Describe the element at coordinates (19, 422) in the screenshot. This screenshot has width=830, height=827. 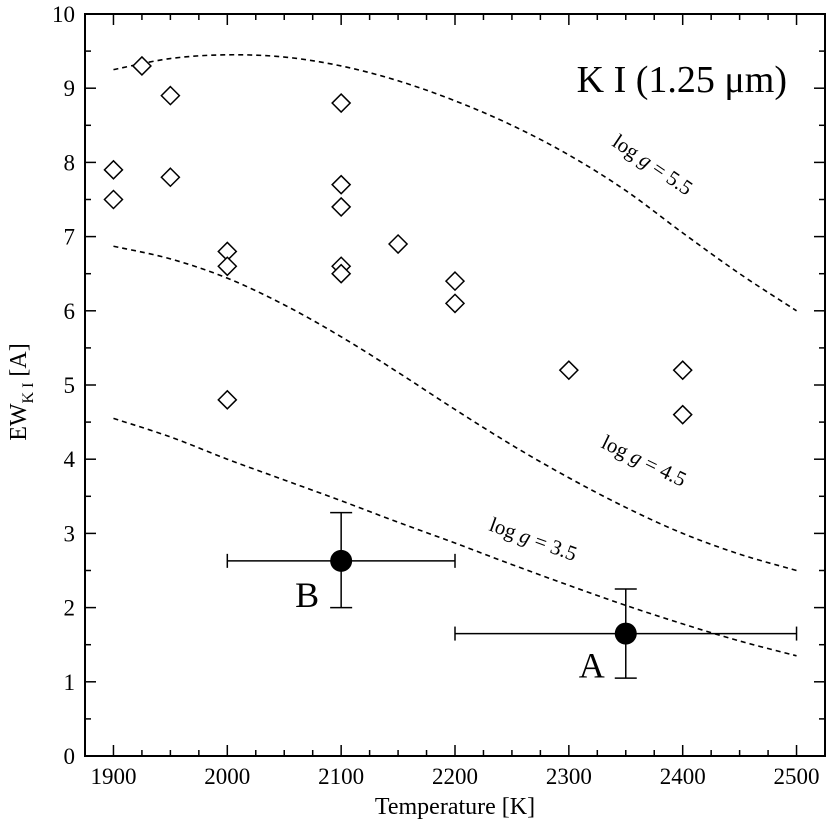
I see `y-axis-title-main: EW` at that location.